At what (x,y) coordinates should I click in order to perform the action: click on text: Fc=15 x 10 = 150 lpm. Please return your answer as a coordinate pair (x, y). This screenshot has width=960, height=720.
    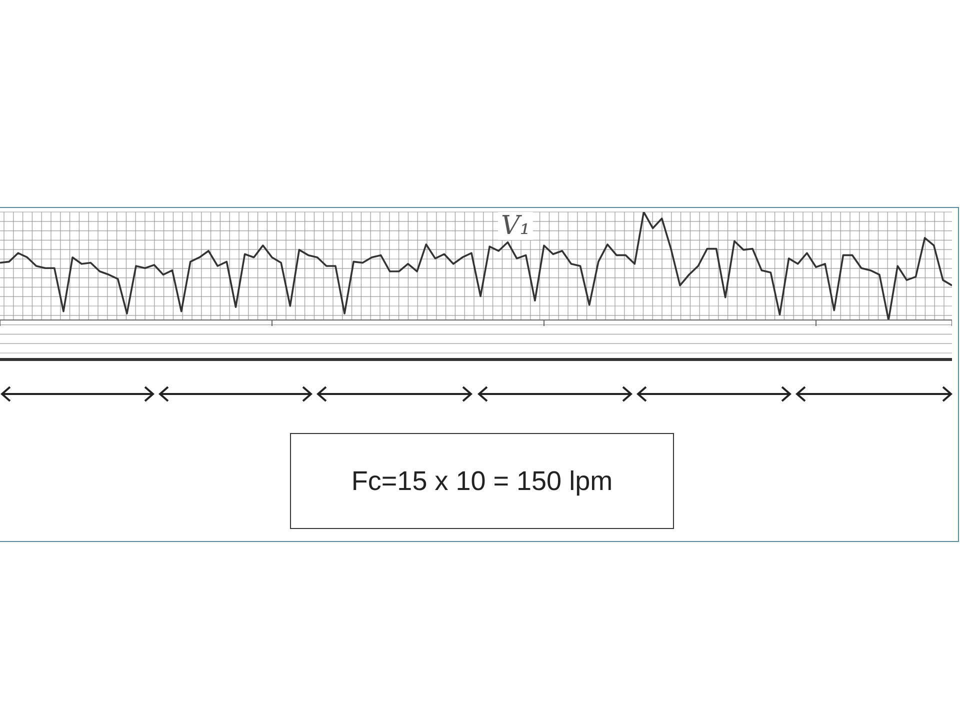
    Looking at the image, I should click on (482, 481).